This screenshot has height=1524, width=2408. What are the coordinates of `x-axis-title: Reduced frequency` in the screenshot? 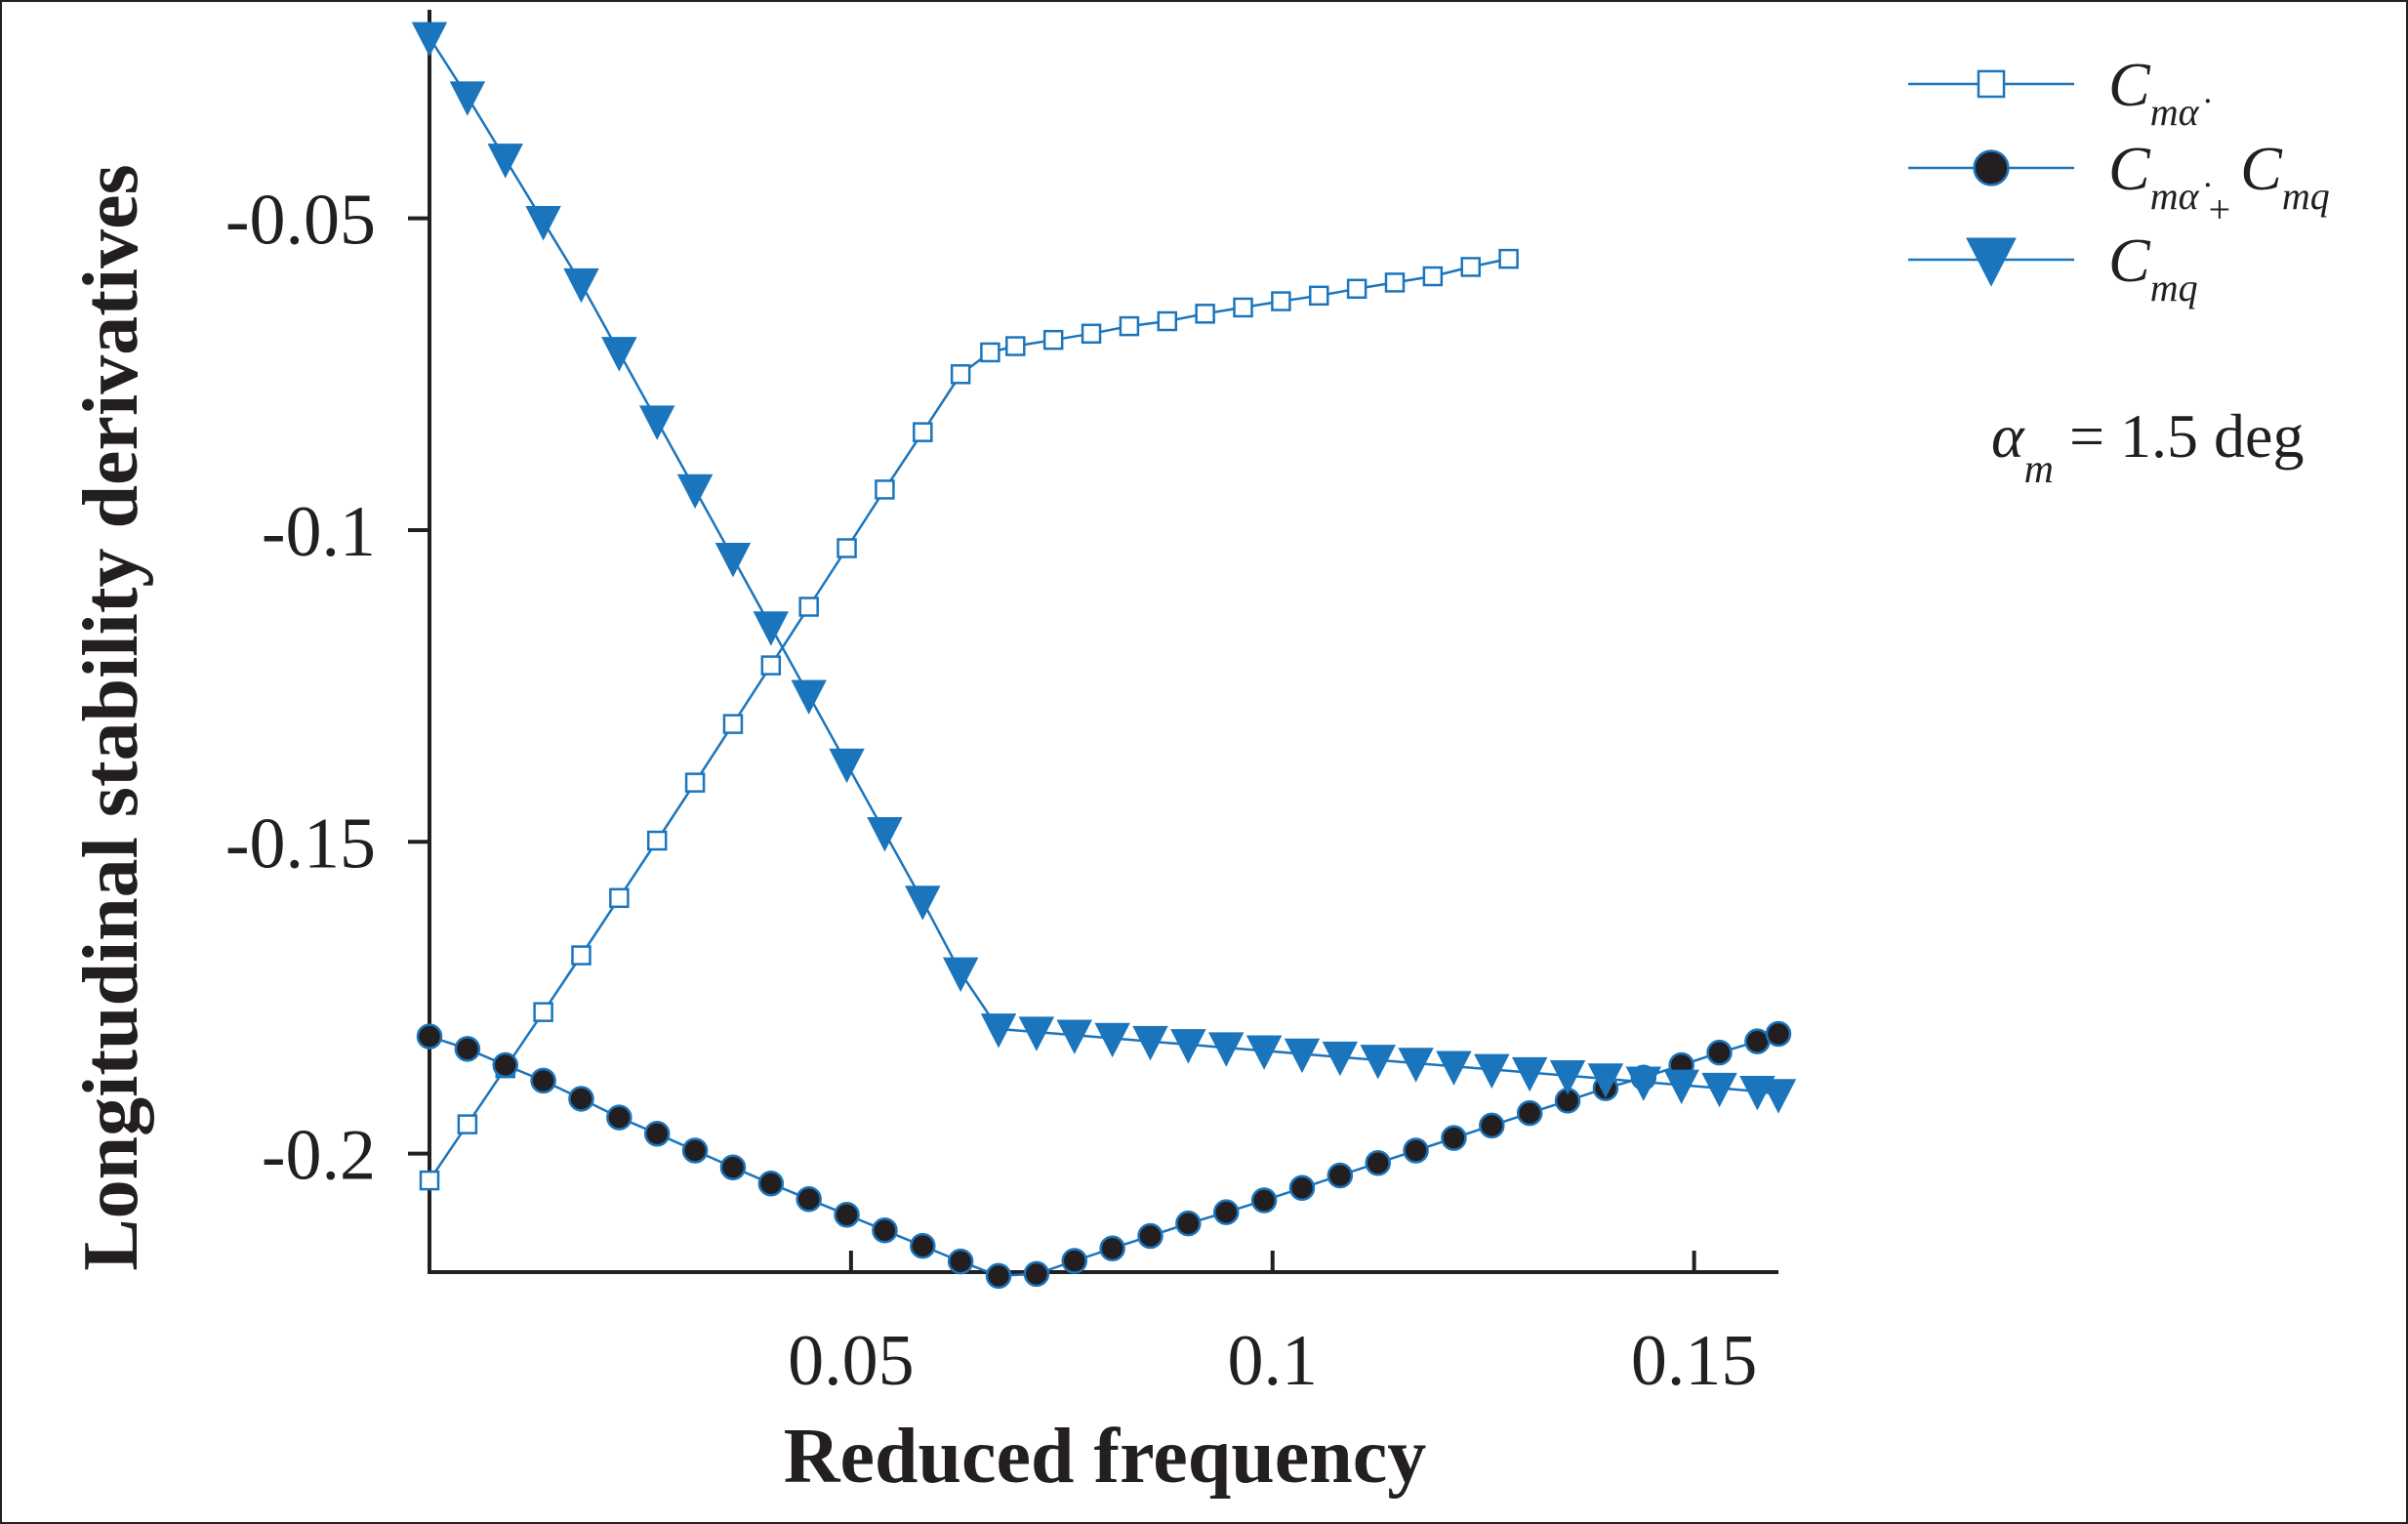 It's located at (1105, 1457).